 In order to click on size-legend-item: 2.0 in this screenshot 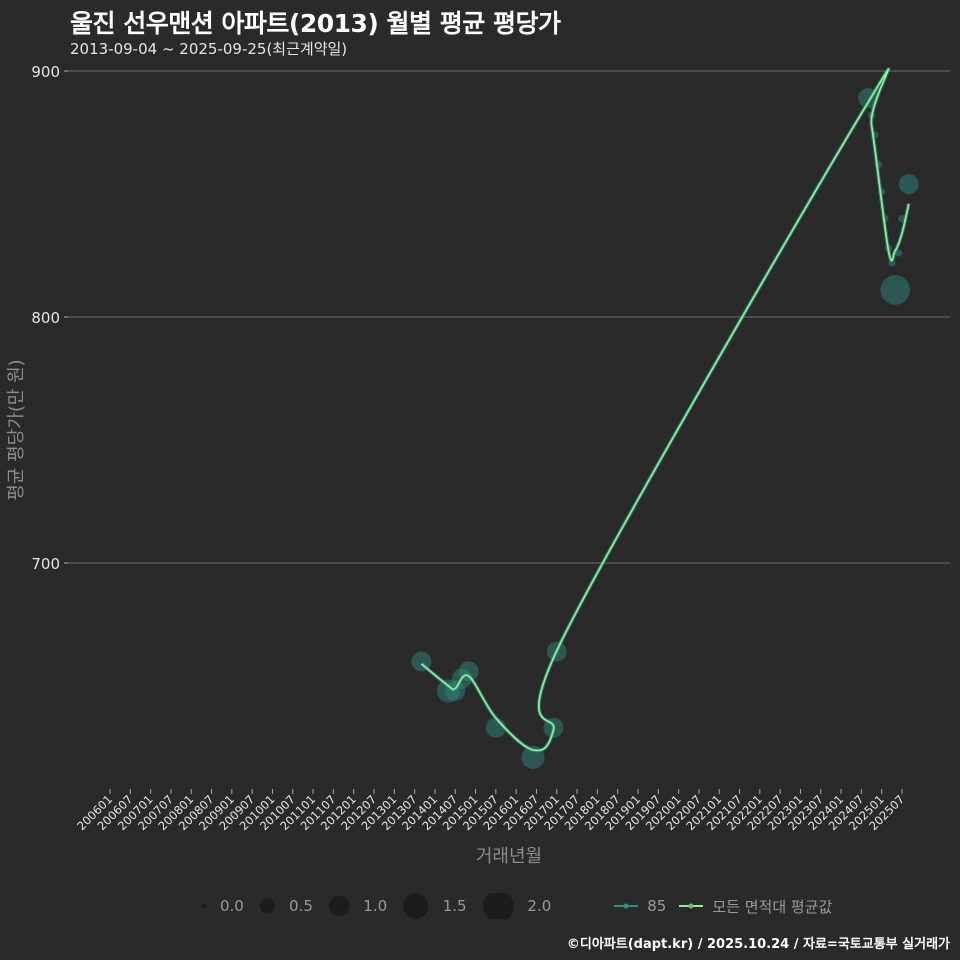, I will do `click(516, 906)`.